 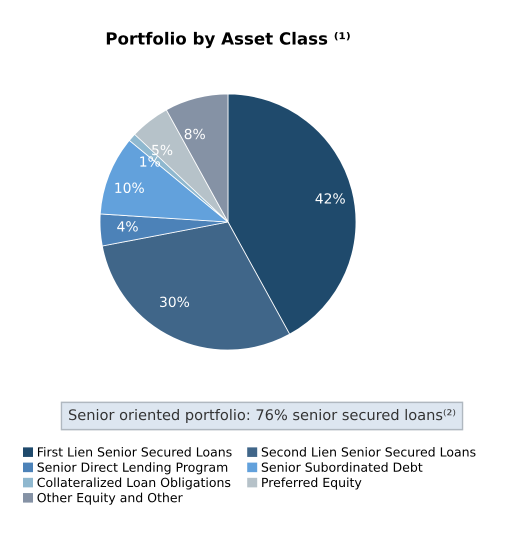 I want to click on data-label: 10%, so click(x=129, y=188).